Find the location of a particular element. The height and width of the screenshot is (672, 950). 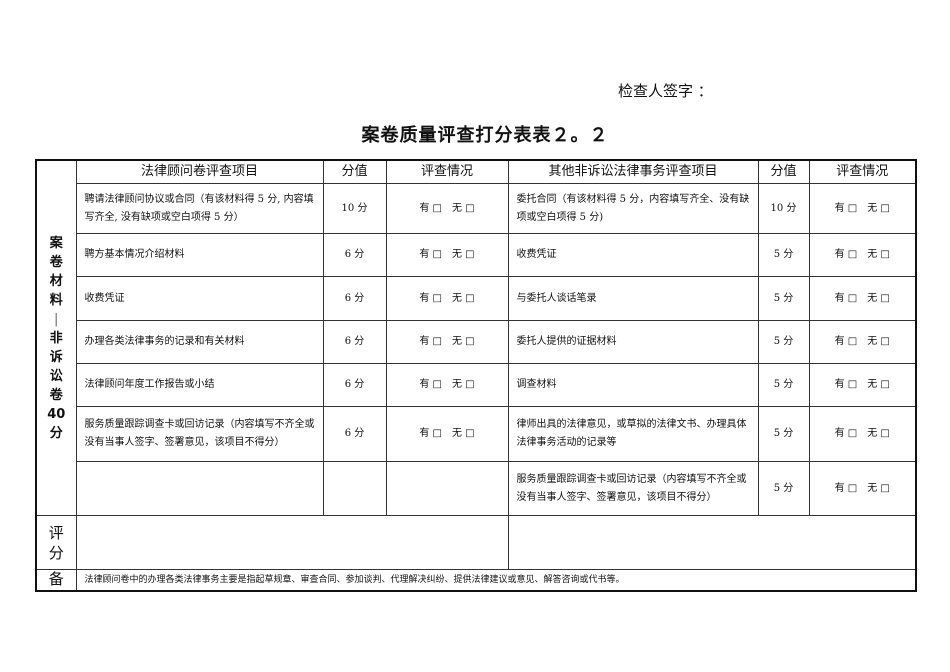

table-row: 聘方基本情况介绍材料 6 分有 □ 无 □ 收费凭证 5 分有 □ 无 □ is located at coordinates (476, 255).